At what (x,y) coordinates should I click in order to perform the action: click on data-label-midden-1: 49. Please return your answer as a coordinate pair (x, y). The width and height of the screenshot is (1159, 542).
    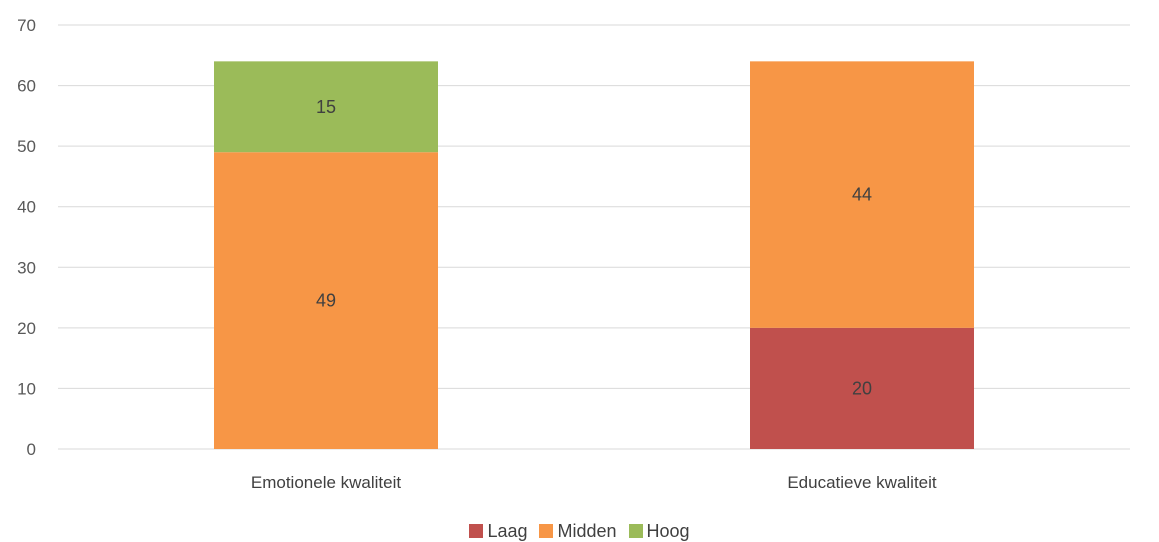
    Looking at the image, I should click on (326, 301).